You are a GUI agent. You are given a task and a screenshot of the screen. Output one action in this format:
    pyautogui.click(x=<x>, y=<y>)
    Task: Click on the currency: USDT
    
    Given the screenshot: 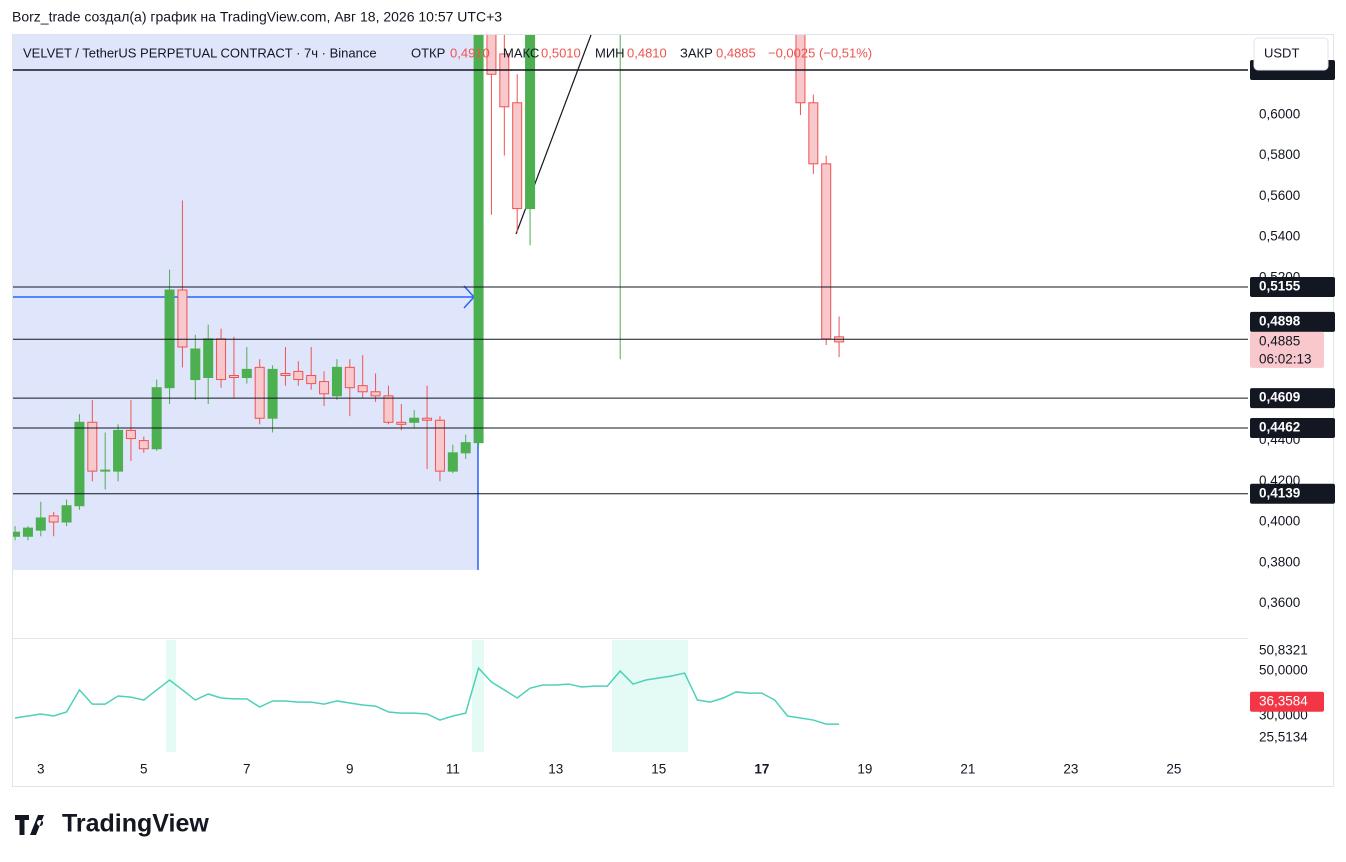 What is the action you would take?
    pyautogui.click(x=1281, y=52)
    